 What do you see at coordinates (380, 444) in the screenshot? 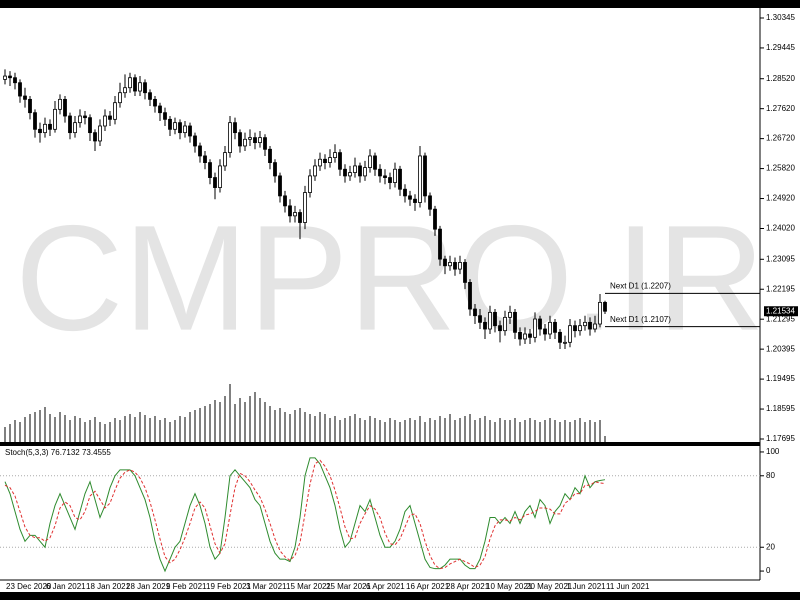
I see `panel-separator` at bounding box center [380, 444].